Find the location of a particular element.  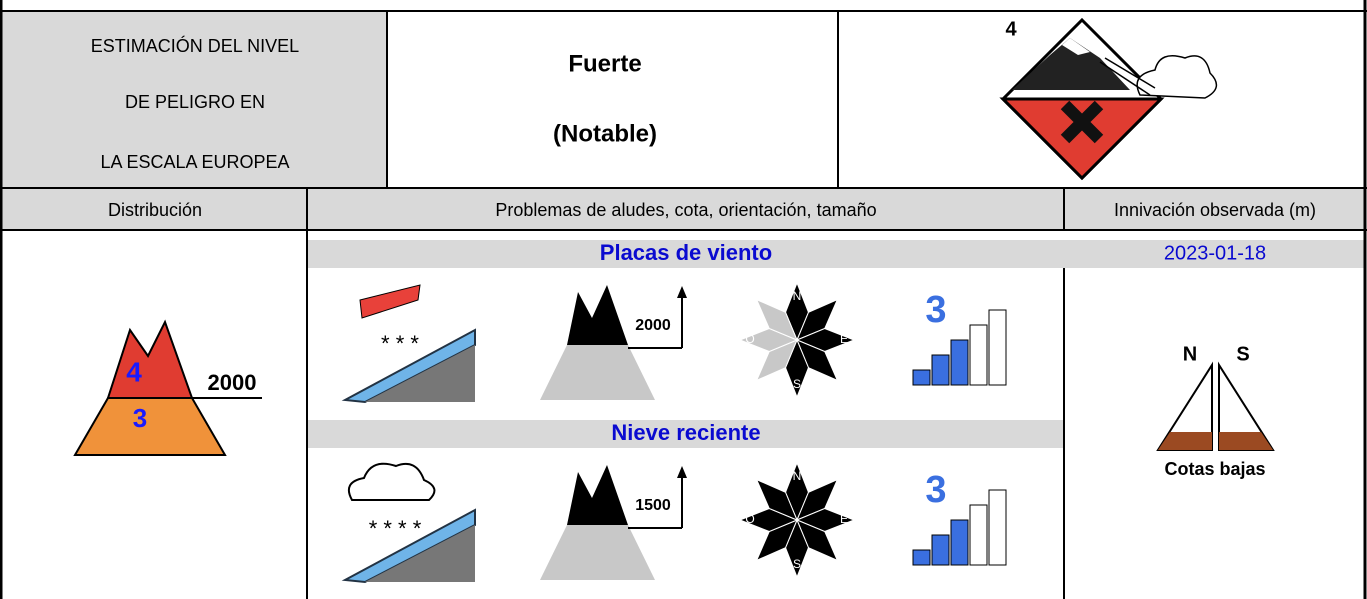

estimation-label: DE PELIGRO EN is located at coordinates (195, 102).